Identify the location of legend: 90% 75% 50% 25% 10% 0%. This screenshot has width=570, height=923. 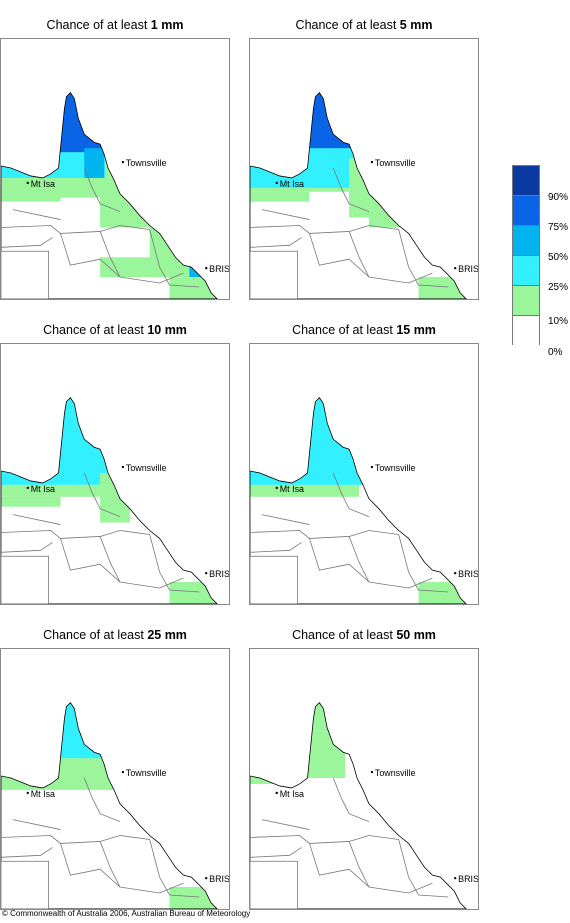
(540, 261).